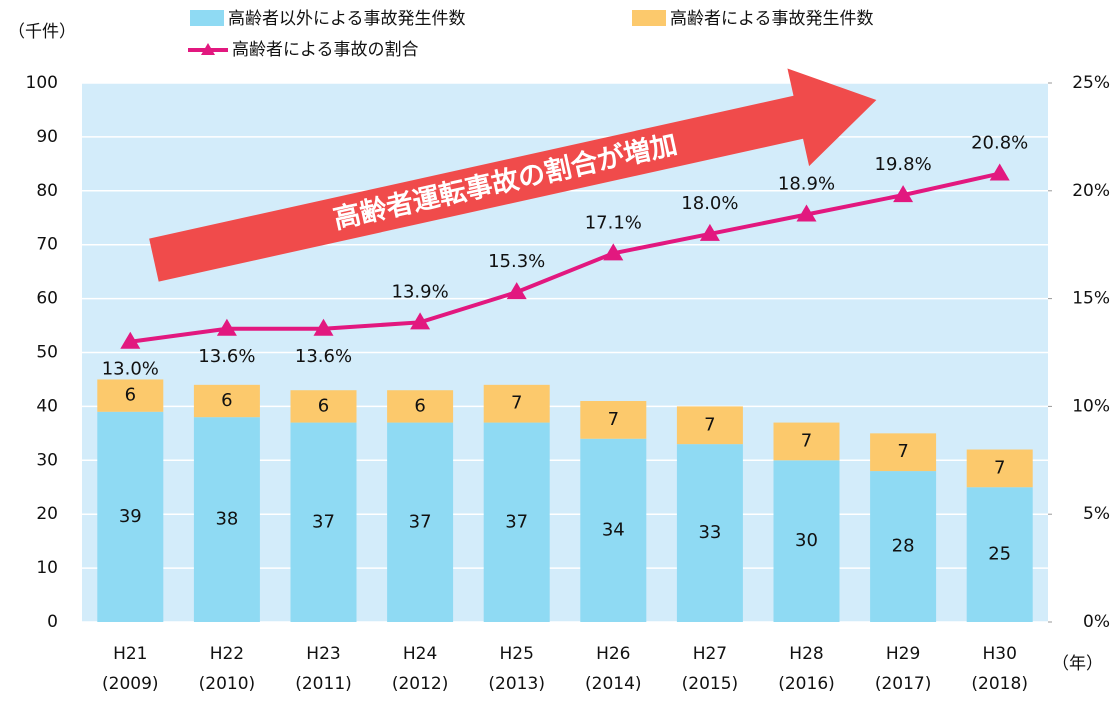  I want to click on x-tick-label: (2011), so click(323, 684).